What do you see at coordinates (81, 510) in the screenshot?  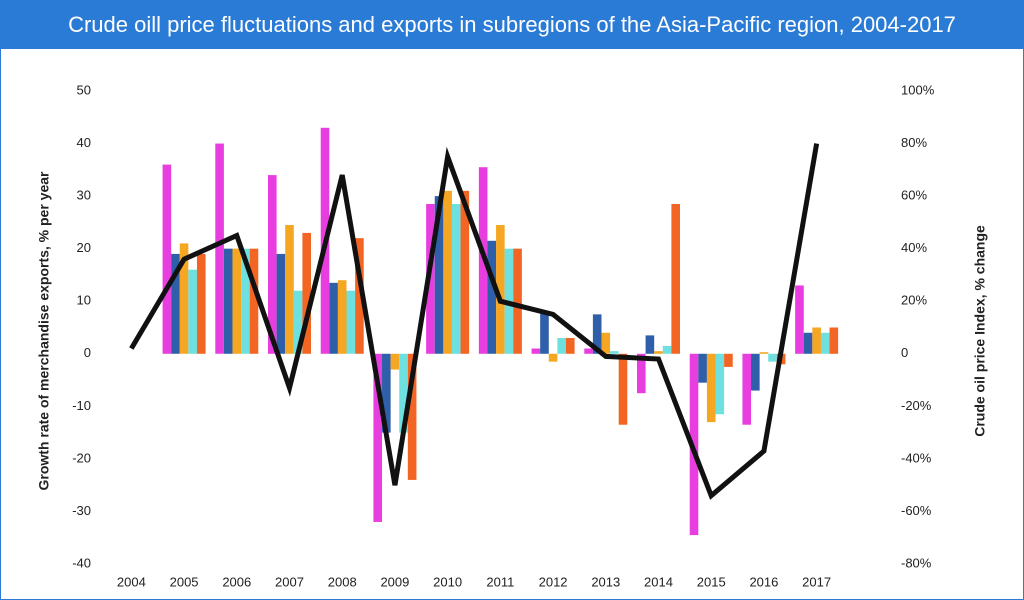 I see `y-tick-label: -30` at bounding box center [81, 510].